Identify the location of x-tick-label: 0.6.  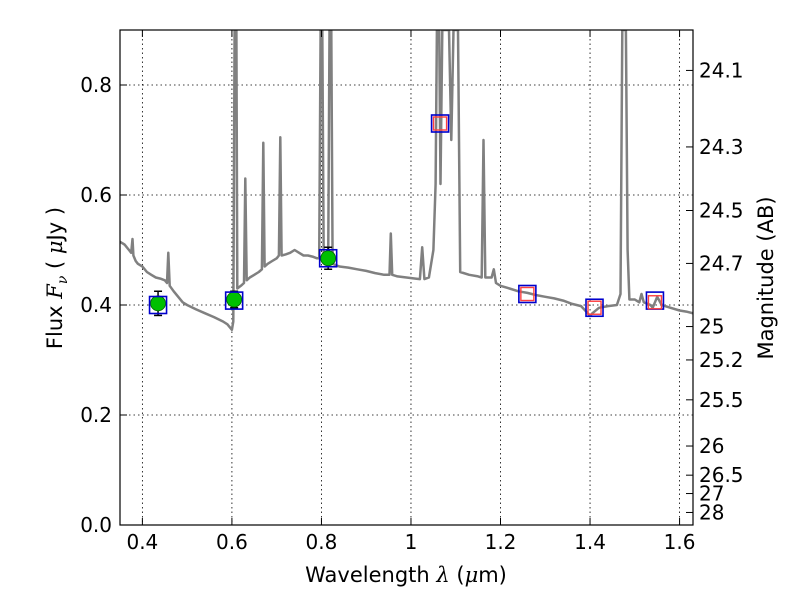
(232, 542).